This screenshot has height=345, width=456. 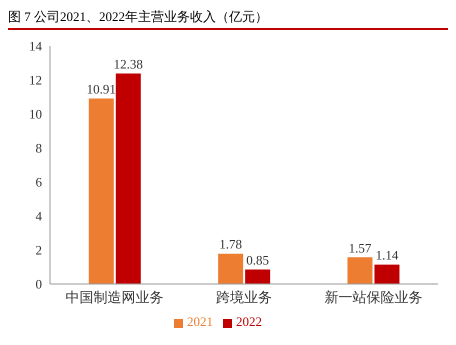 I want to click on y-tick-label: 10, so click(x=35, y=114).